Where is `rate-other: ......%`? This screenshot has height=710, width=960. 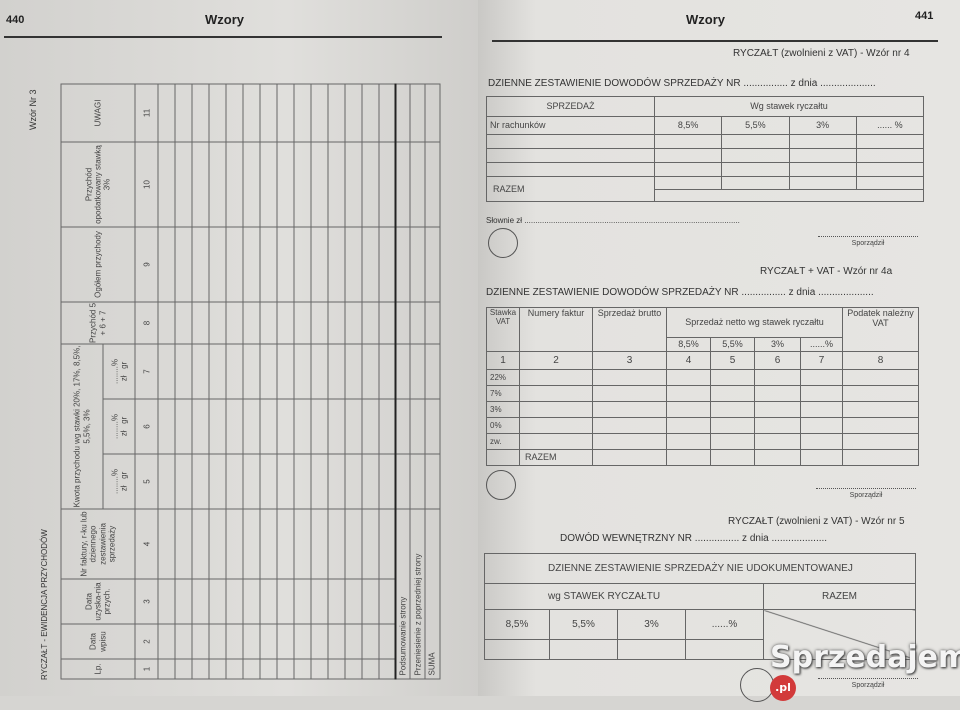 rate-other: ......% is located at coordinates (821, 344).